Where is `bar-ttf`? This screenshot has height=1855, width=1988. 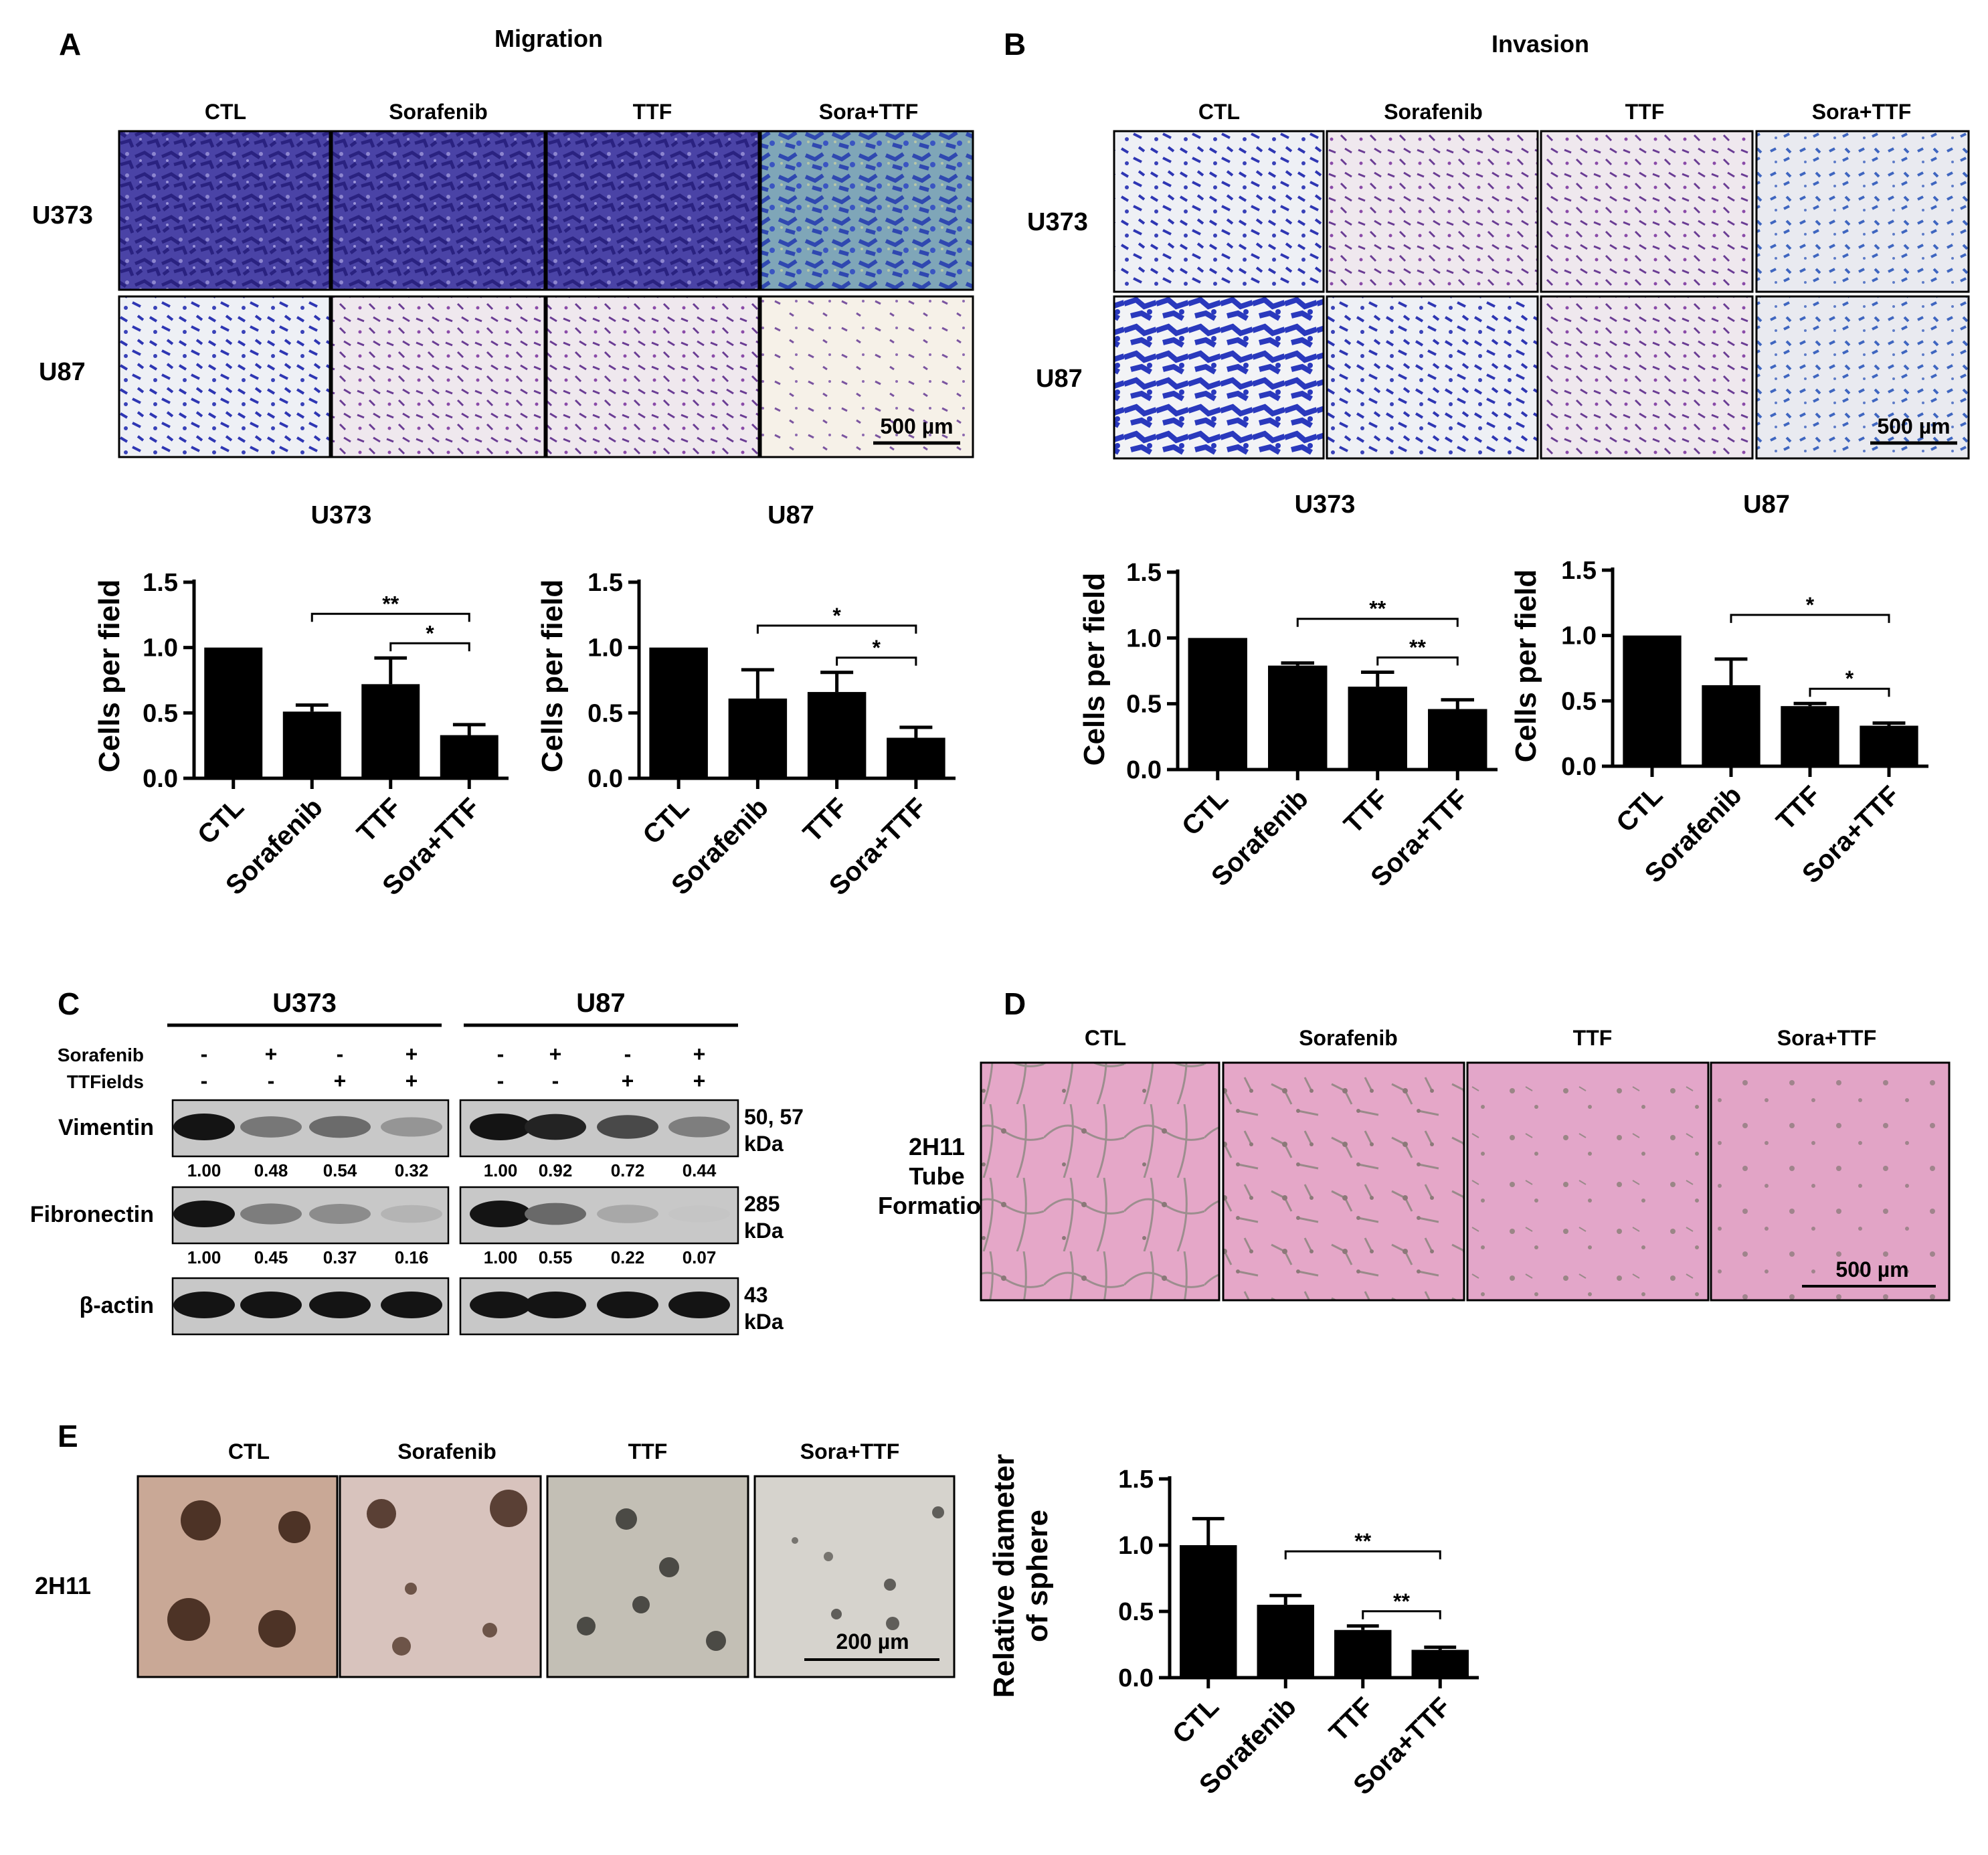
bar-ttf is located at coordinates (1377, 728).